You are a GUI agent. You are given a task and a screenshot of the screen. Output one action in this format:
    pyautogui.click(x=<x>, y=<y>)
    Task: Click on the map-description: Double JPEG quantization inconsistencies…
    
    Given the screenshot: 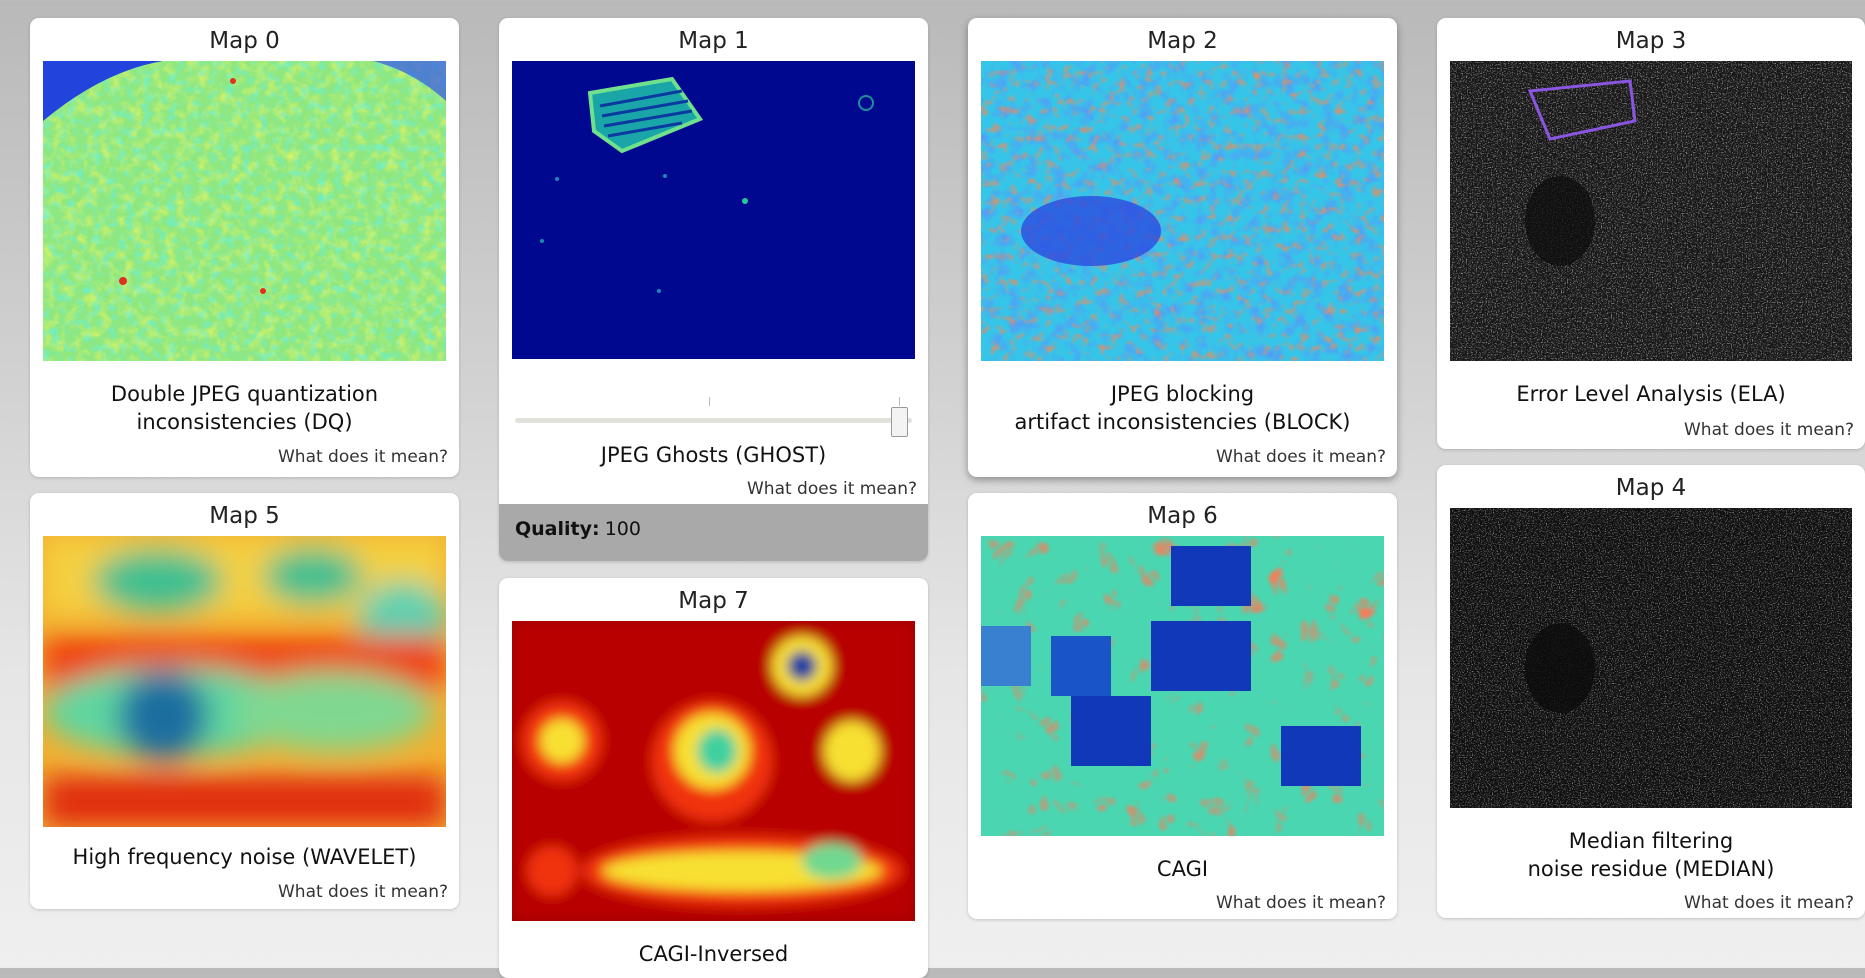 What is the action you would take?
    pyautogui.click(x=244, y=408)
    